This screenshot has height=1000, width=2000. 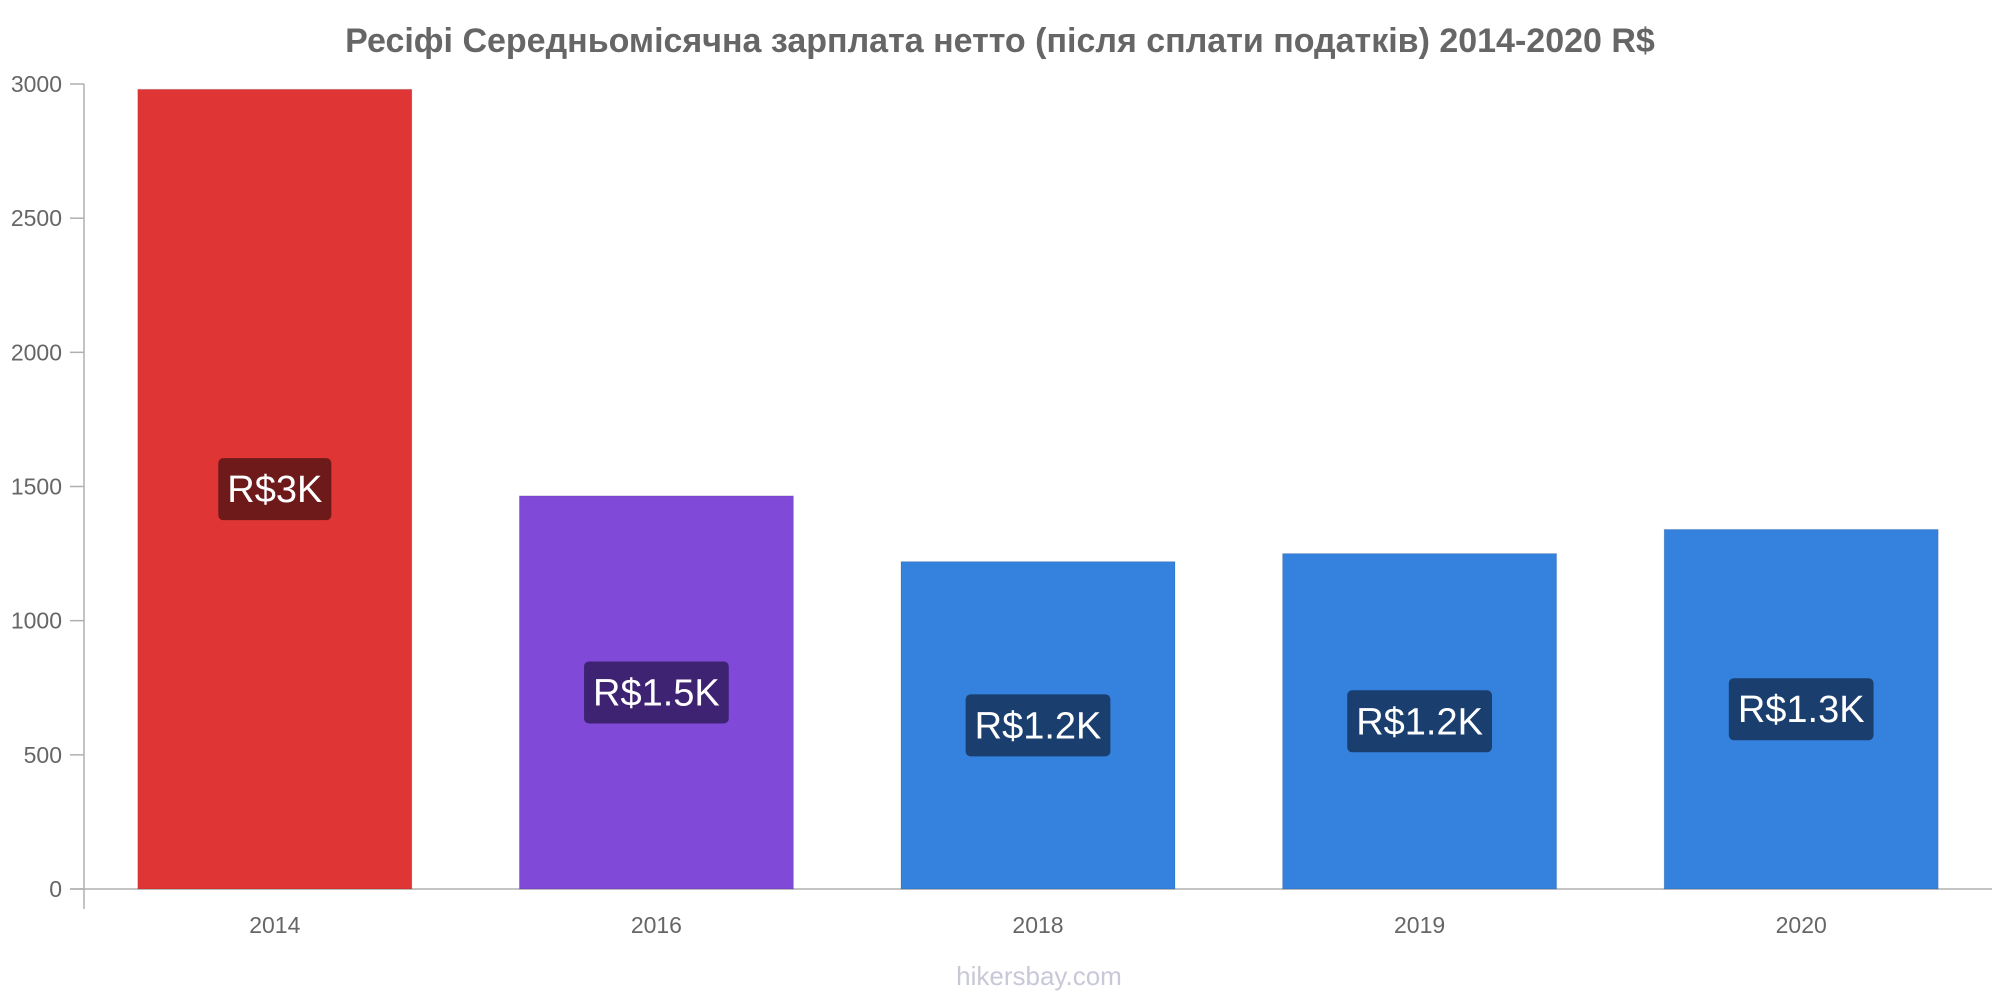 I want to click on y-tick-label: 2000, so click(x=36, y=352).